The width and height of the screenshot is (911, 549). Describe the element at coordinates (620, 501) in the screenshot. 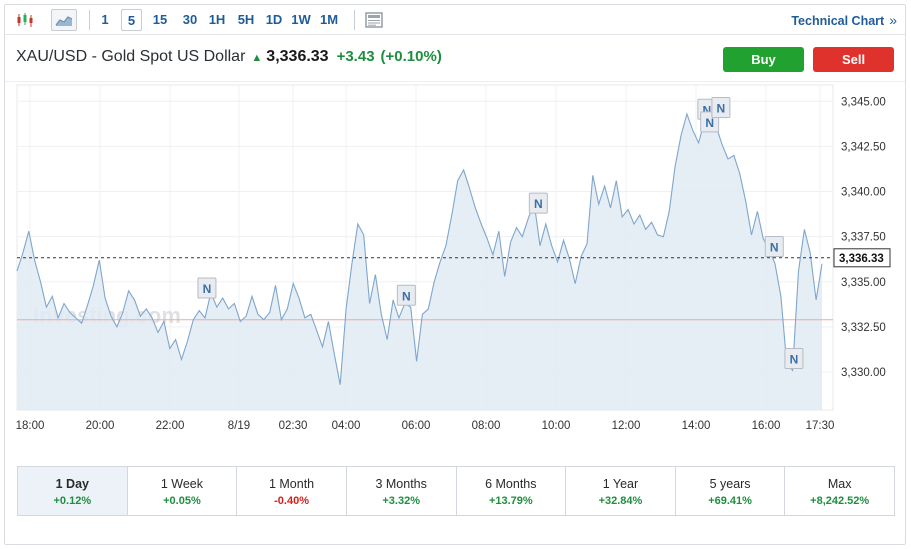

I see `period-change: +32.84%` at that location.